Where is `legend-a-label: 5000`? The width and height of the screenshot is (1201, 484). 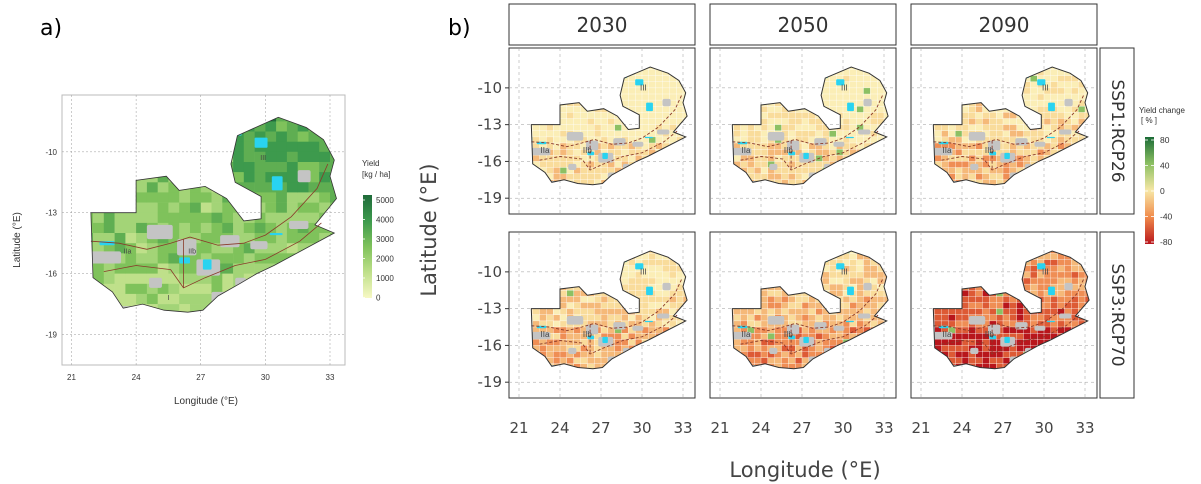 legend-a-label: 5000 is located at coordinates (385, 200).